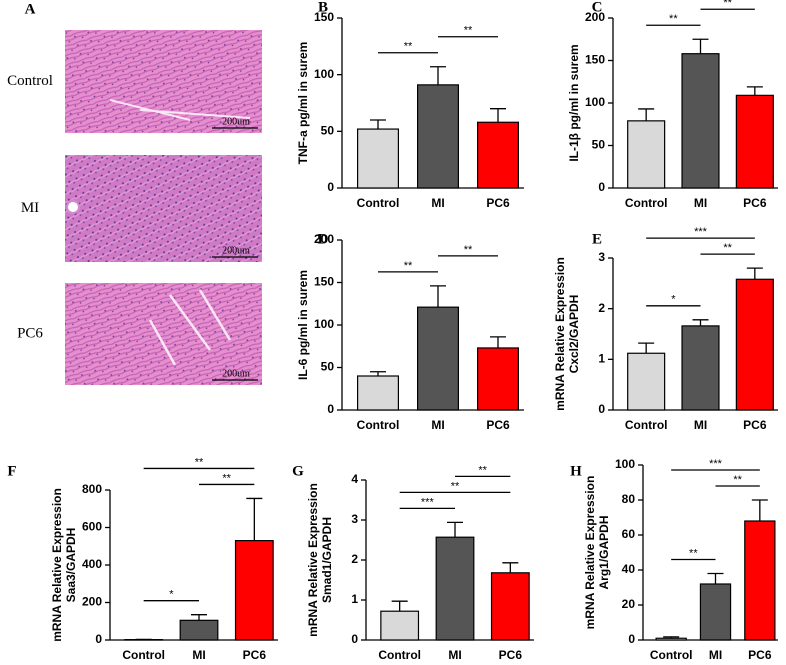 The image size is (786, 665). I want to click on row-label: PC6, so click(30, 333).